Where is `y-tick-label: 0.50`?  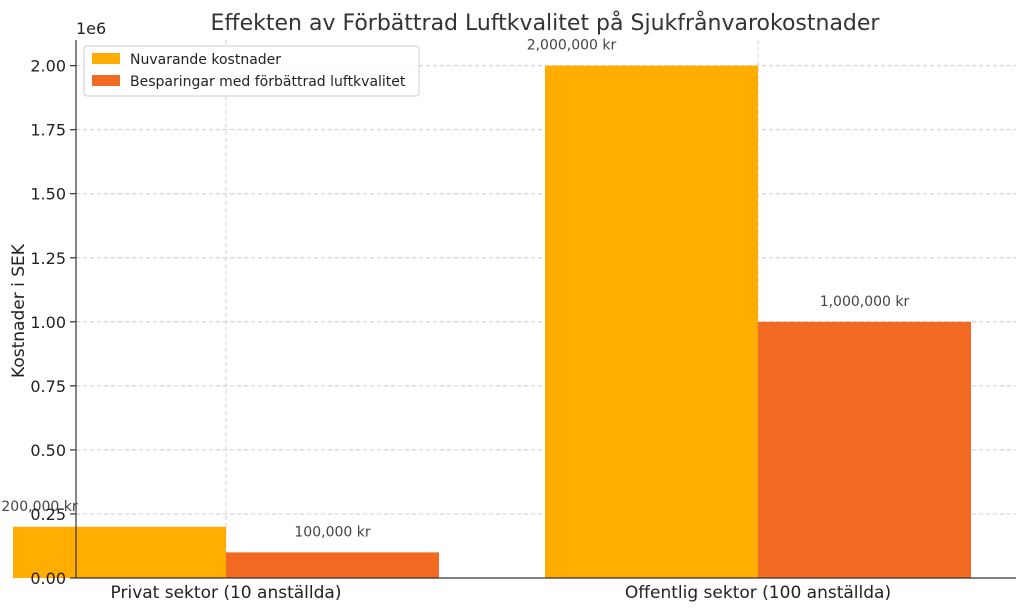 y-tick-label: 0.50 is located at coordinates (48, 450).